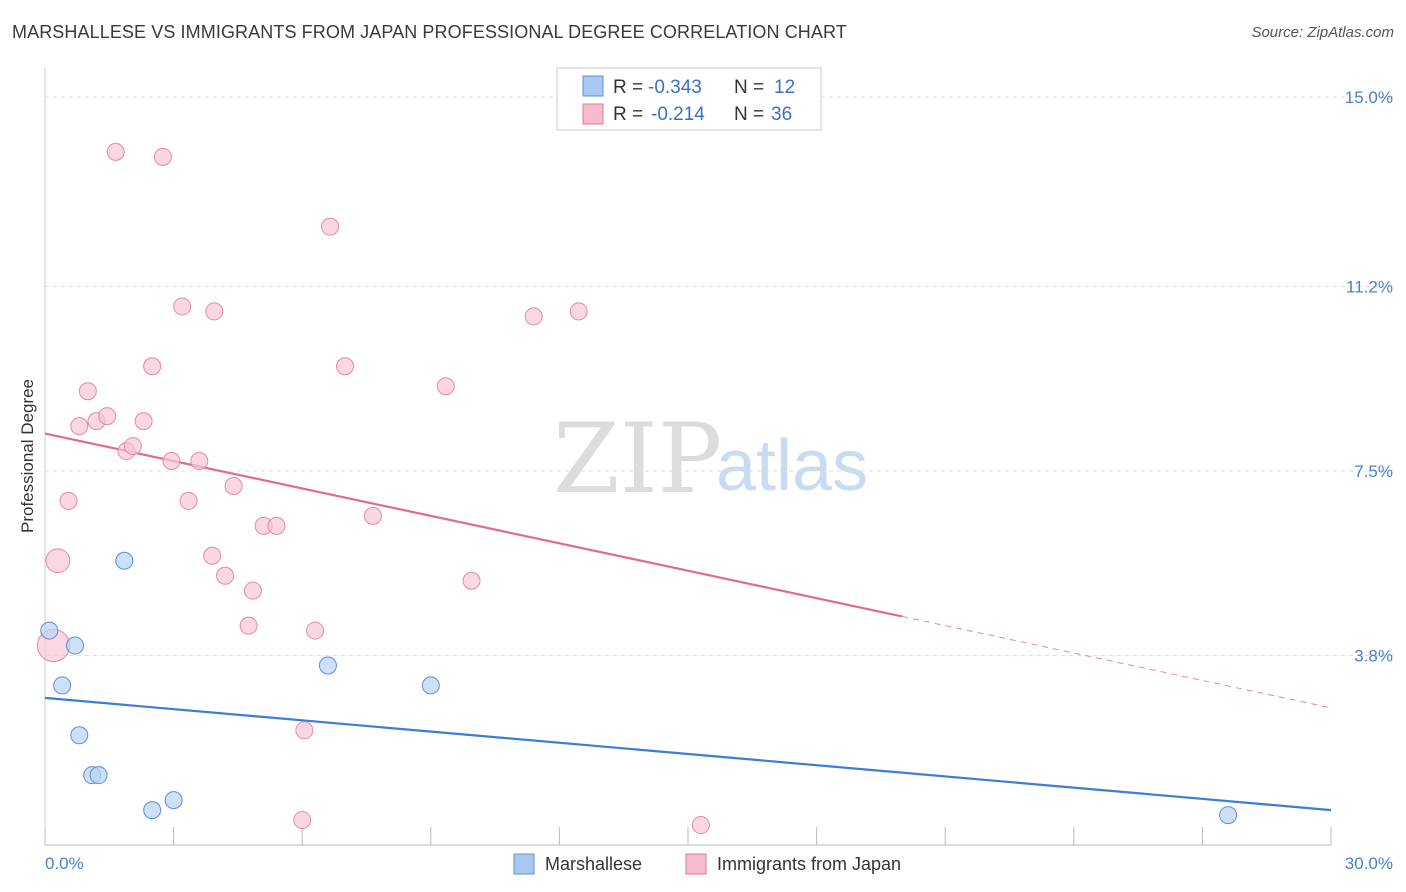  What do you see at coordinates (1322, 32) in the screenshot?
I see `chart-source: Source: ZipAtlas.com` at bounding box center [1322, 32].